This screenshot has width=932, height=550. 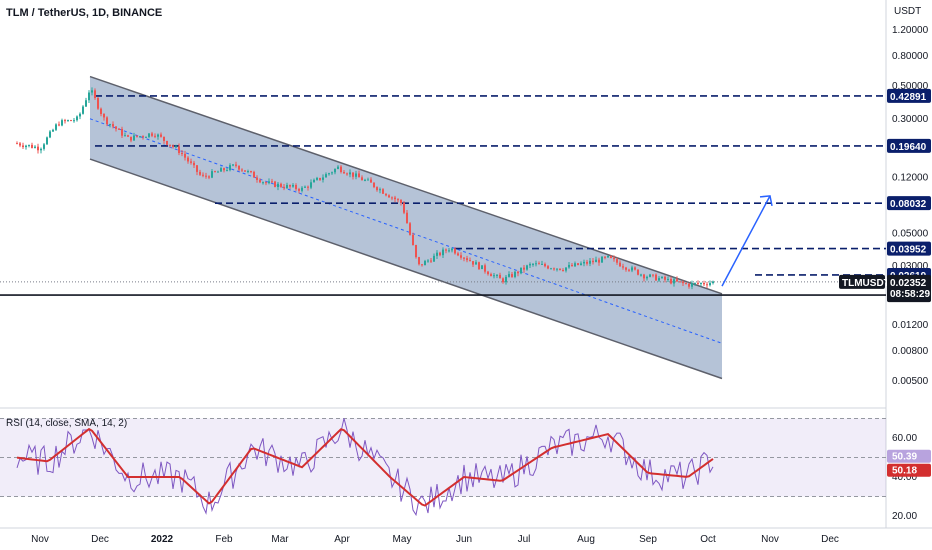 What do you see at coordinates (909, 287) in the screenshot?
I see `last-price-badge` at bounding box center [909, 287].